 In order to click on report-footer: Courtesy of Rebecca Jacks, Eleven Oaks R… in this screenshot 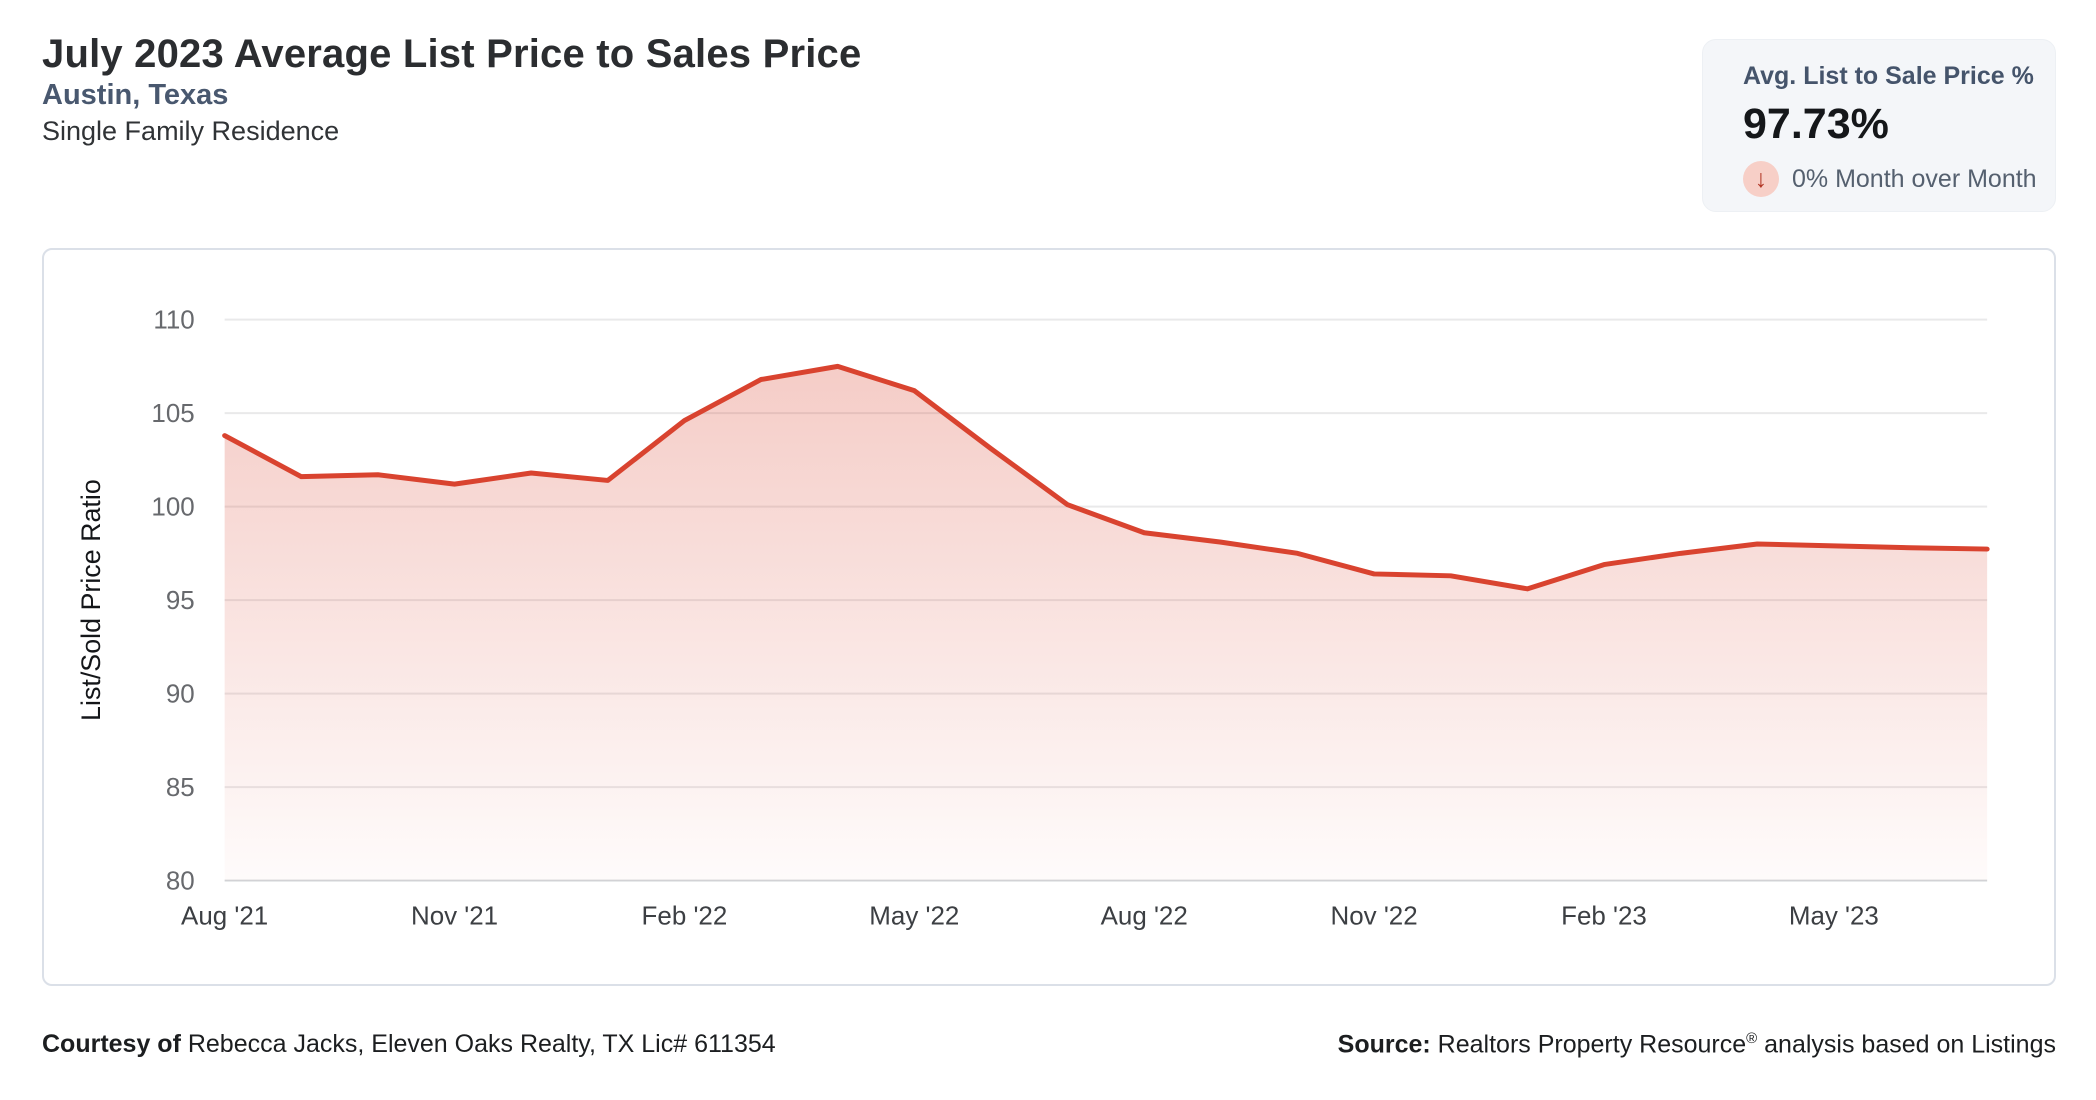, I will do `click(1049, 1044)`.